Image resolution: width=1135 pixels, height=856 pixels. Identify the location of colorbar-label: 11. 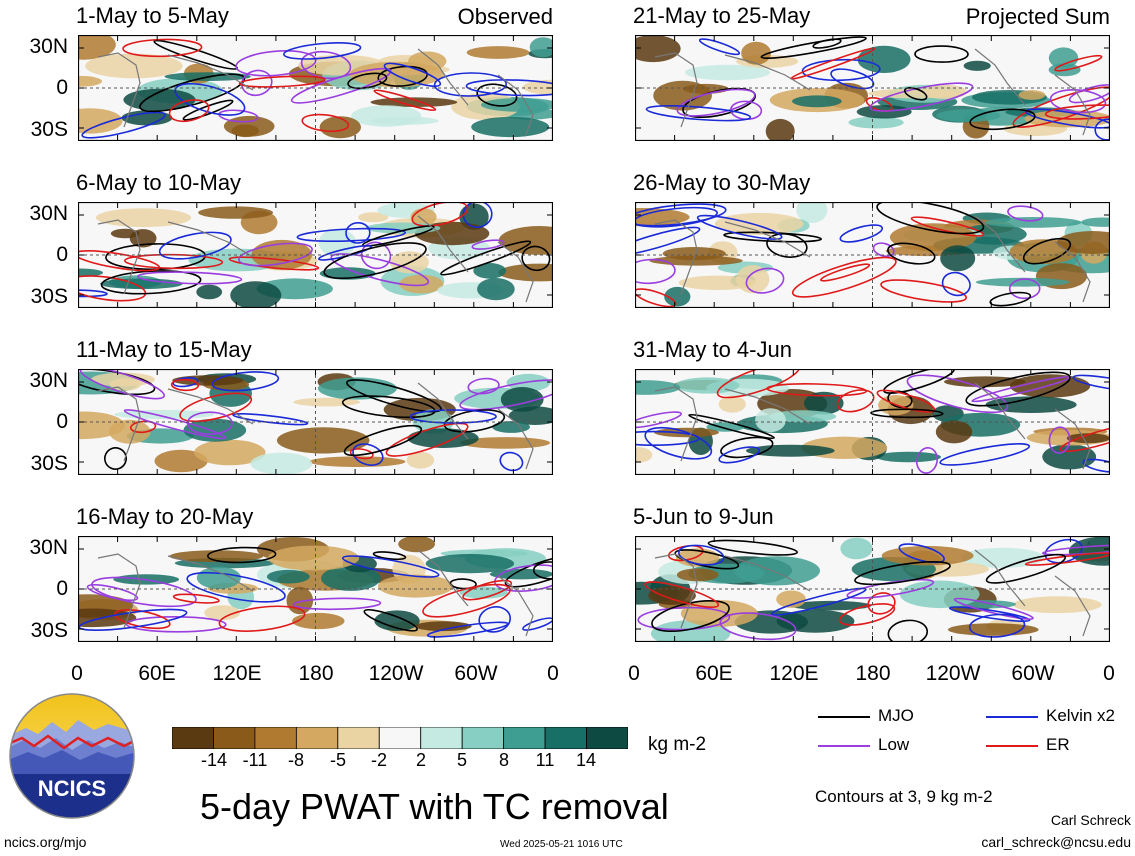
(545, 760).